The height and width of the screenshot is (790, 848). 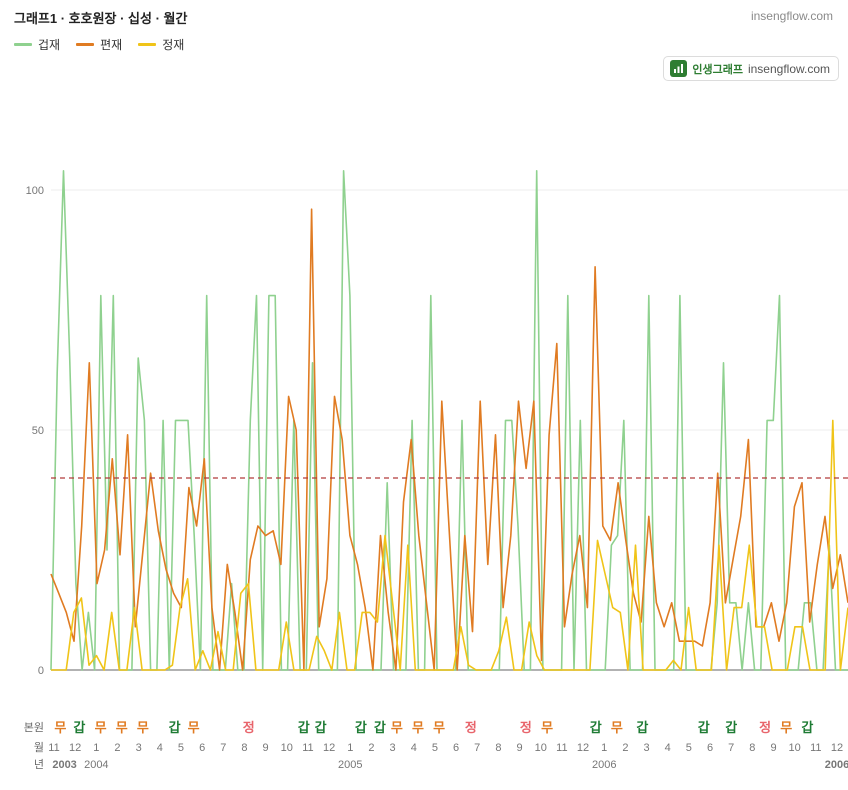 I want to click on row-label-year: 년, so click(x=39, y=764).